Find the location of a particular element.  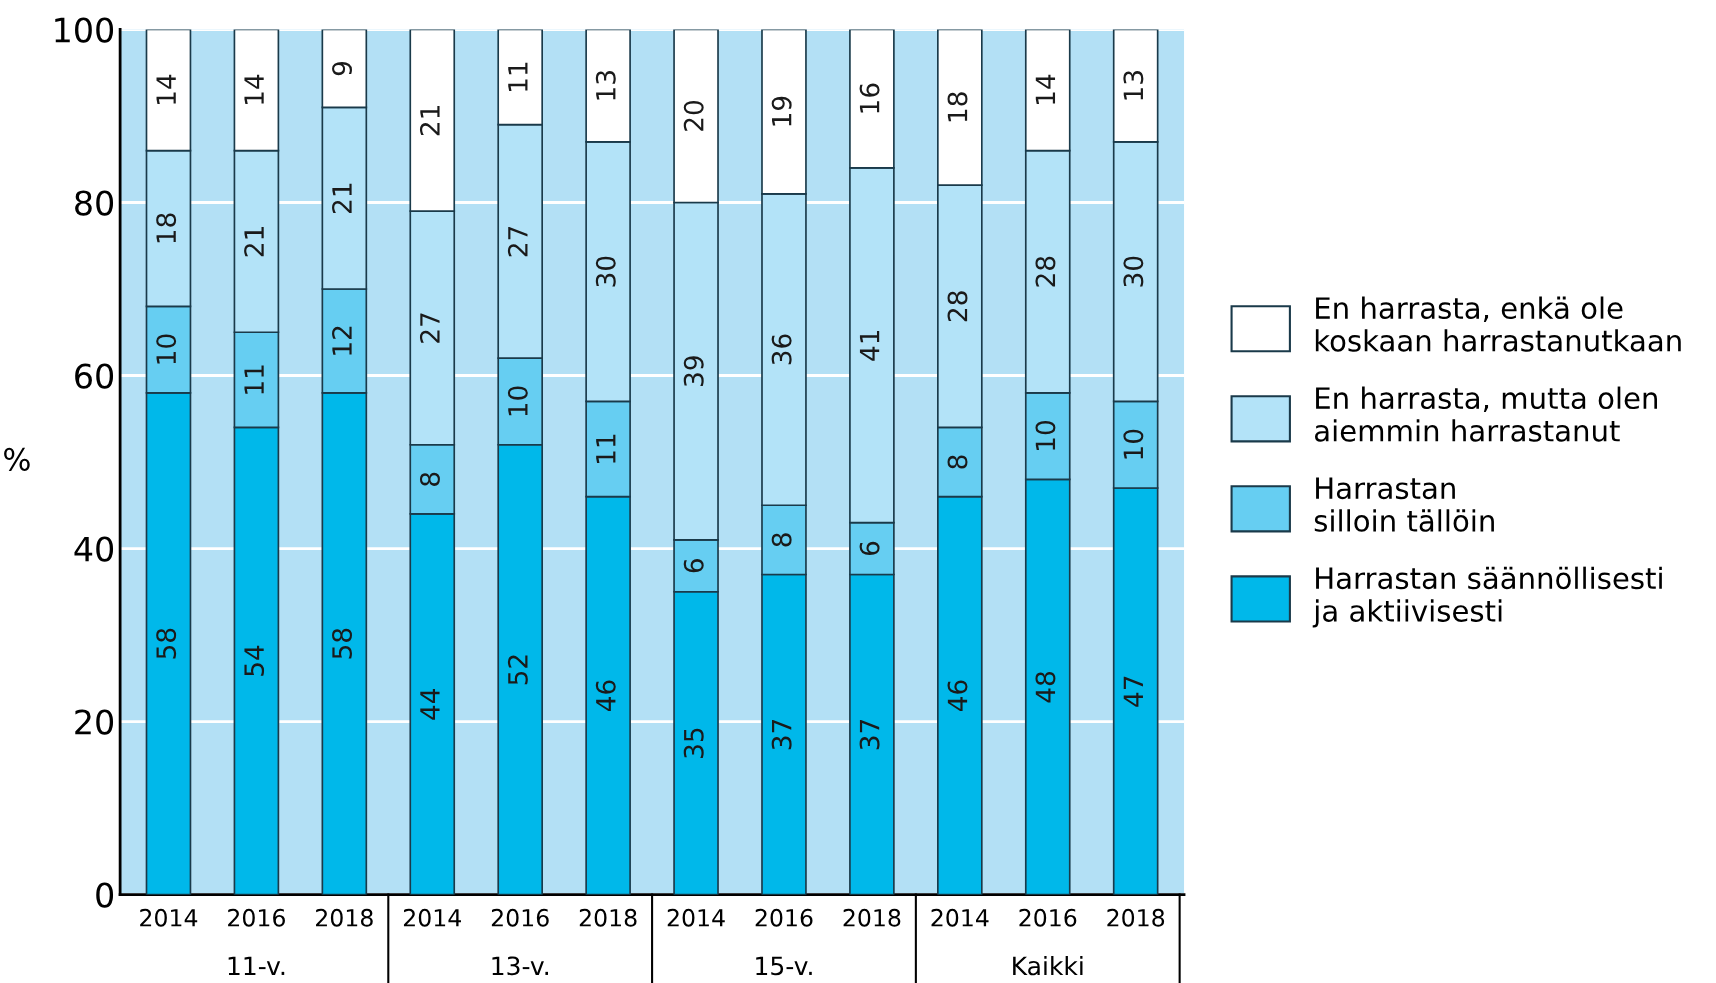

text: 11-v. is located at coordinates (256, 965).